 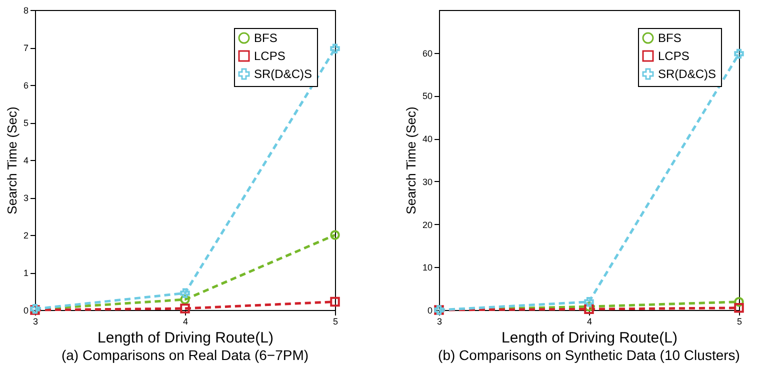 I want to click on y-tick-label: 50, so click(x=427, y=96).